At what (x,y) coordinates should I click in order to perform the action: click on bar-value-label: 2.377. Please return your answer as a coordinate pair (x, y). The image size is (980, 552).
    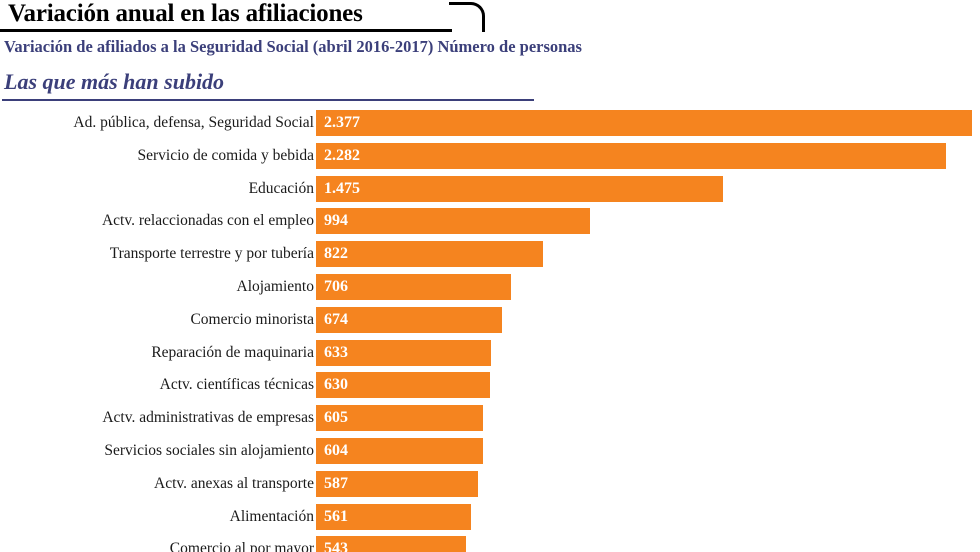
    Looking at the image, I should click on (342, 122).